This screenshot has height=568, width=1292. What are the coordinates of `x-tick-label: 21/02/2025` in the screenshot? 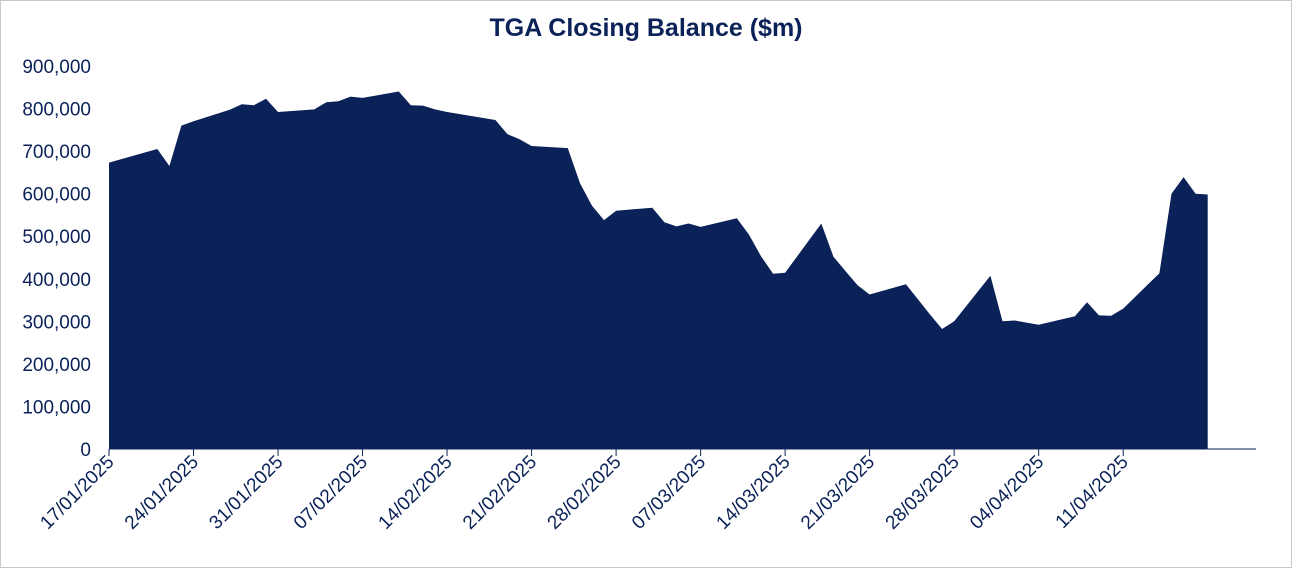 It's located at (500, 493).